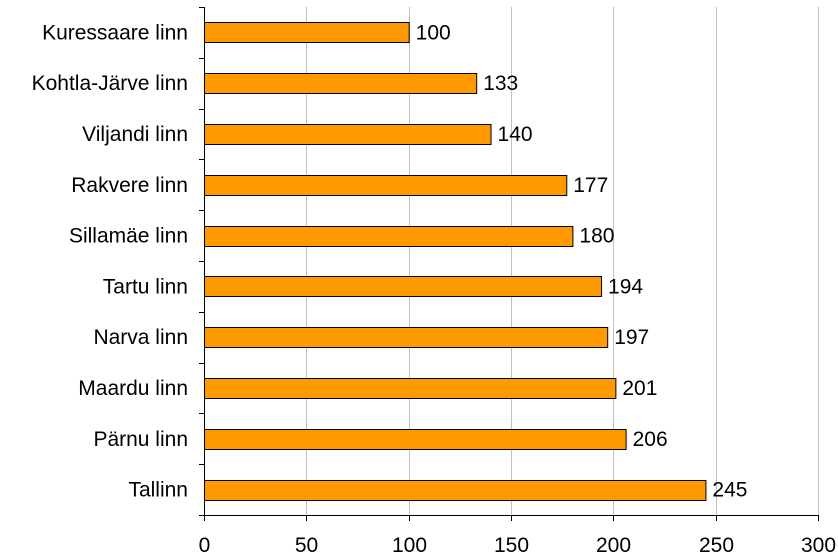  I want to click on category-label: Maardu linn, so click(133, 388).